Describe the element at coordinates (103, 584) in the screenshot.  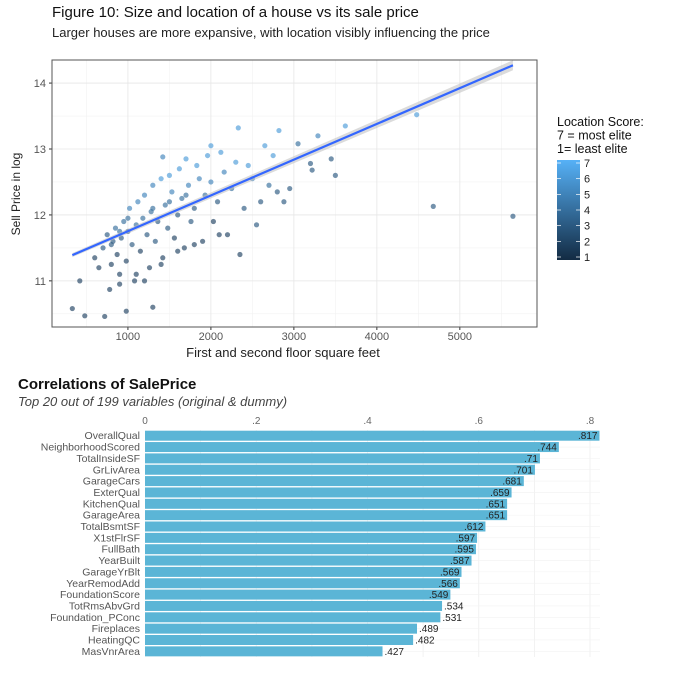
I see `category-label: YearRemodAdd` at that location.